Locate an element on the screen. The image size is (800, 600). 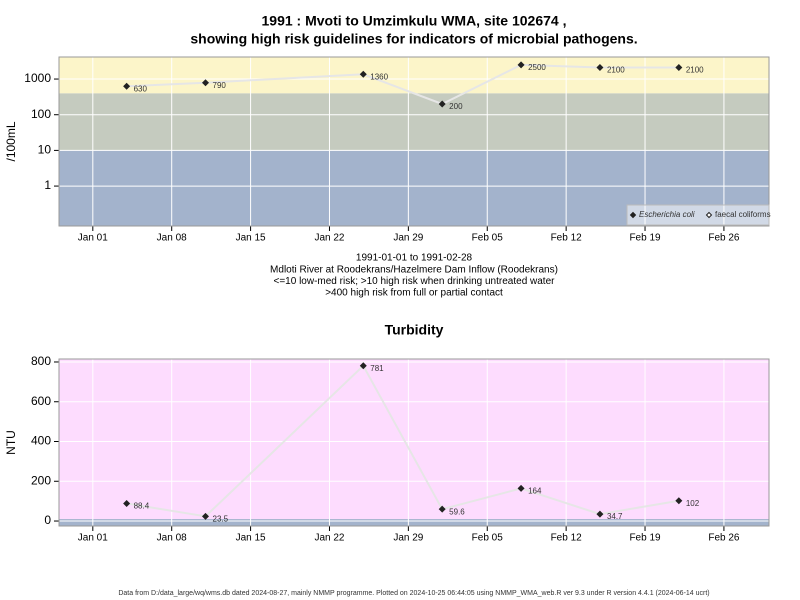
legend-label: Escherichia coli is located at coordinates (667, 214).